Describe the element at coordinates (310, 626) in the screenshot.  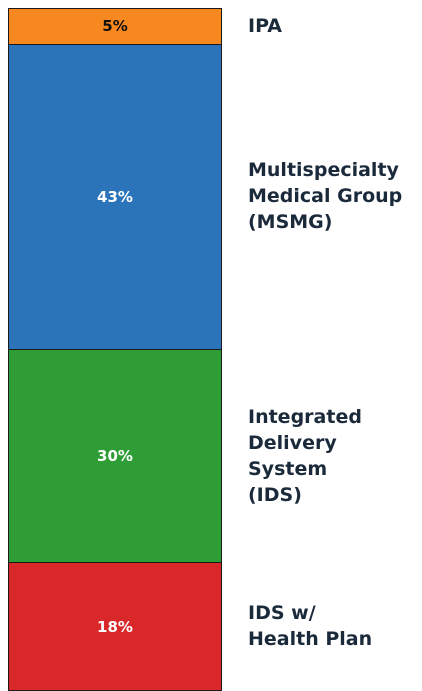
I see `category-label: IDS w/ Health Plan` at that location.